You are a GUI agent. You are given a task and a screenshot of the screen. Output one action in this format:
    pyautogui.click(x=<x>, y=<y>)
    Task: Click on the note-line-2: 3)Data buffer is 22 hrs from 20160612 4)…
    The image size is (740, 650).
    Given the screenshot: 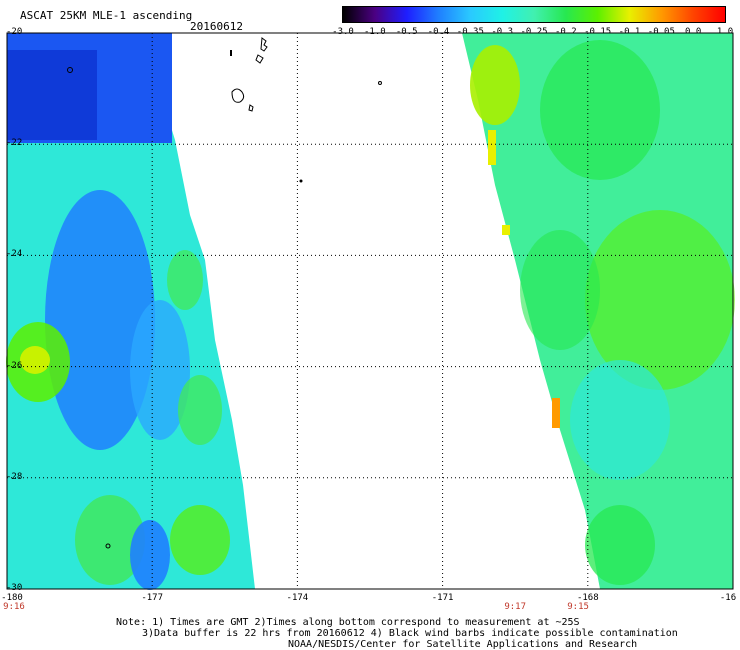 What is the action you would take?
    pyautogui.click(x=410, y=633)
    